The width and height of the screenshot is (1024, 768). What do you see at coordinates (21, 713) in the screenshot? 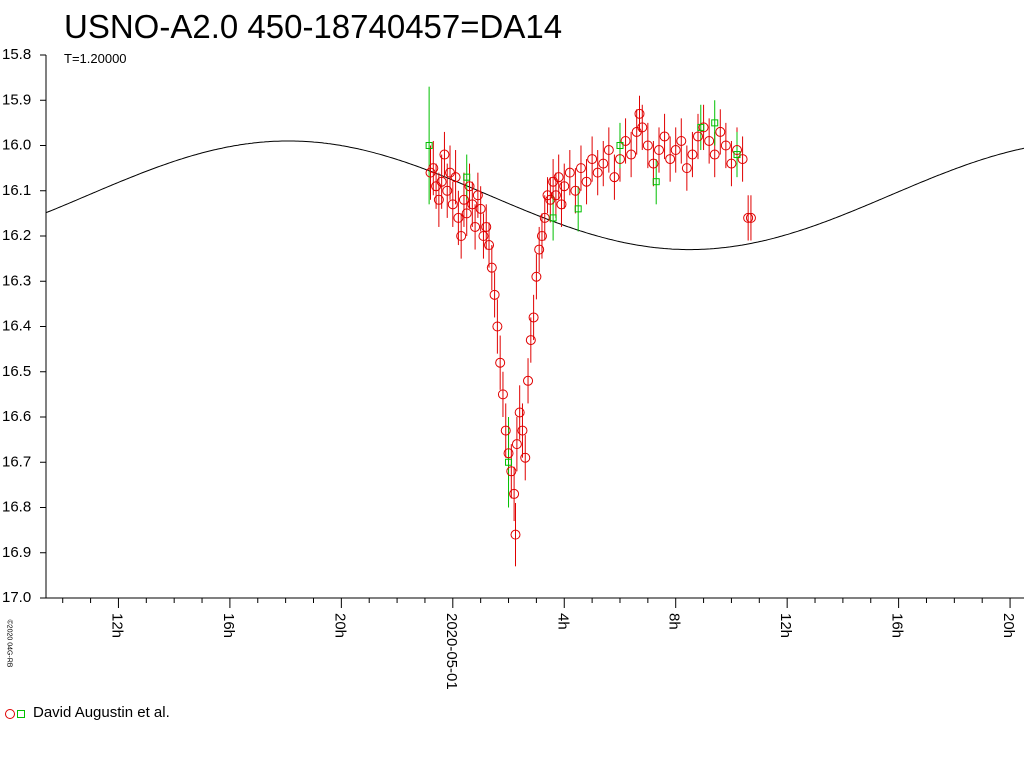
I see `square-marker-icon` at bounding box center [21, 713].